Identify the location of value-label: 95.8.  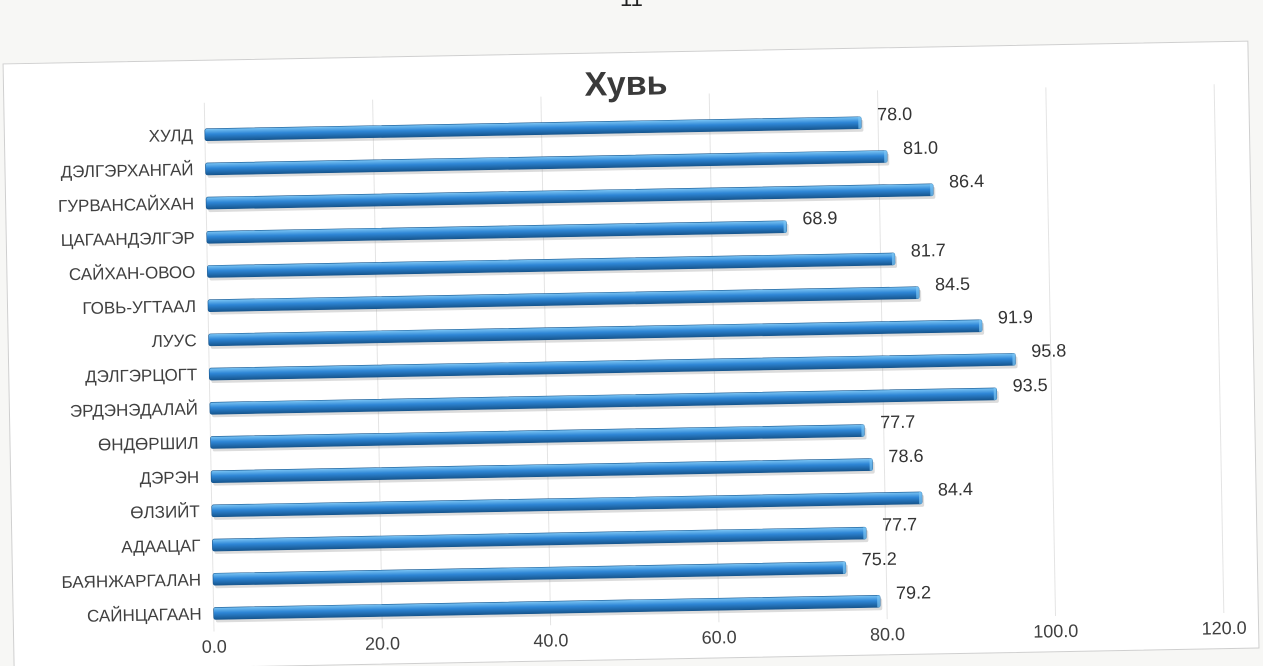
(1048, 350).